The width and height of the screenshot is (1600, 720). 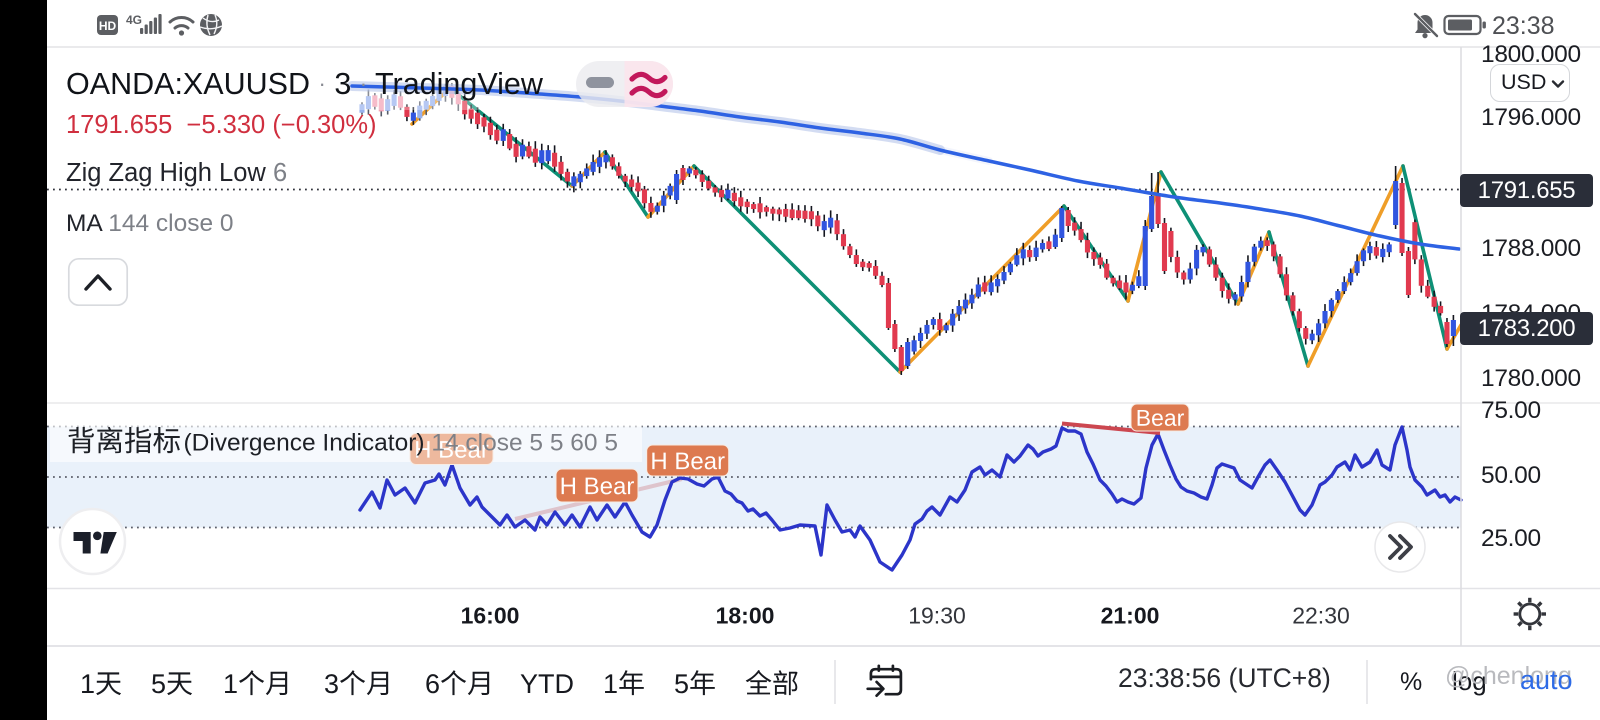 I want to click on svg-text:(Divergence Indicator) 14 clos: (Divergence Indicator) 14 close 5 5 60 5, so click(x=401, y=443).